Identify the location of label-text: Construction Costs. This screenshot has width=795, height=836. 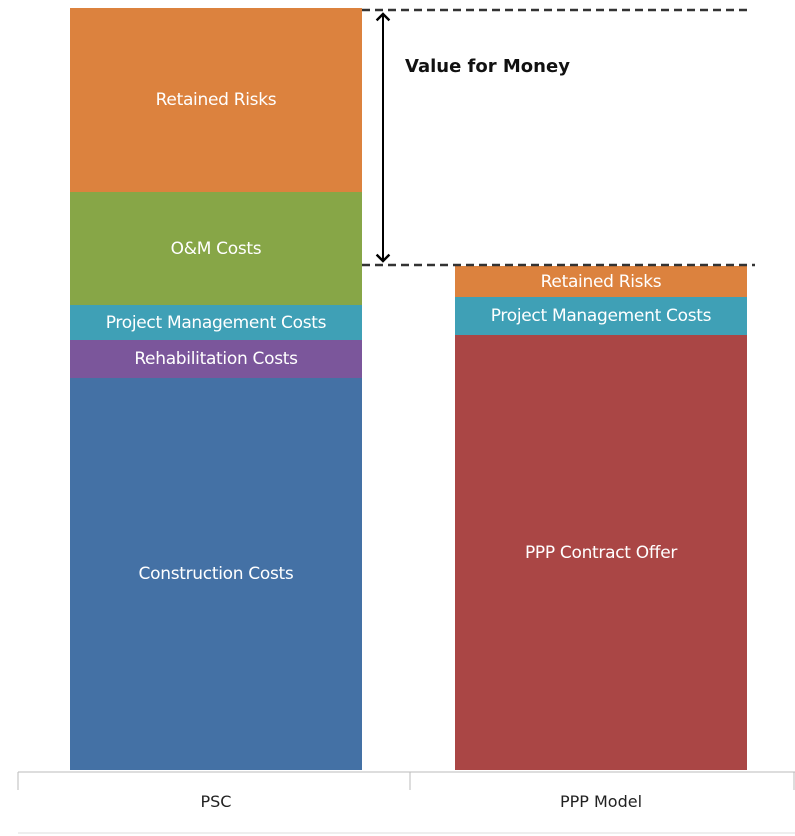
(216, 574).